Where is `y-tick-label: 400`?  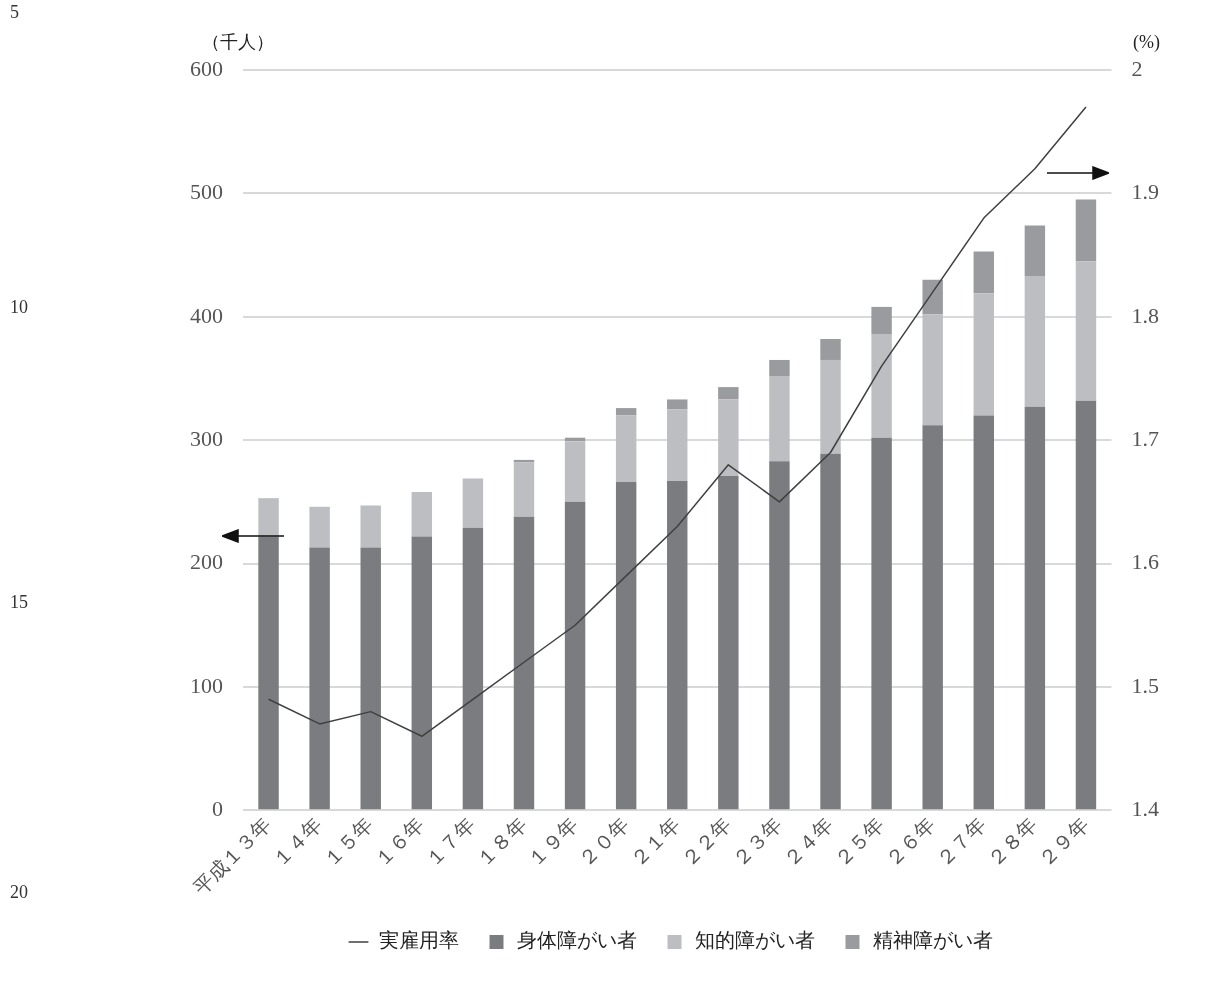 y-tick-label: 400 is located at coordinates (206, 315).